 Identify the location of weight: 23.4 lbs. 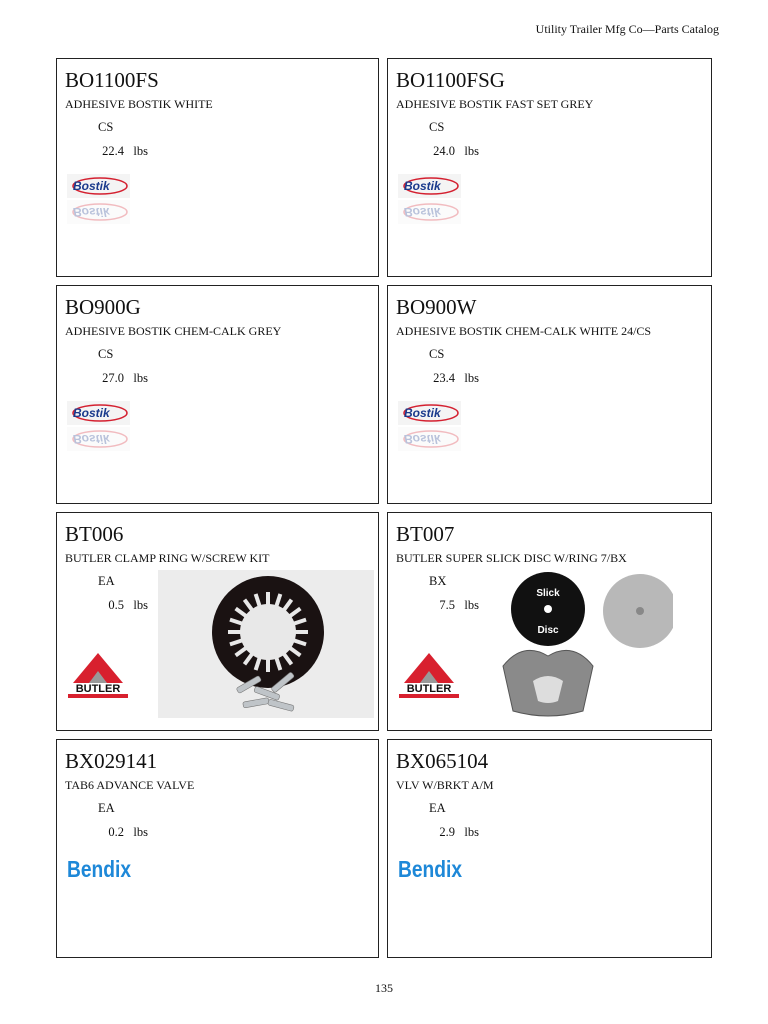
(454, 378).